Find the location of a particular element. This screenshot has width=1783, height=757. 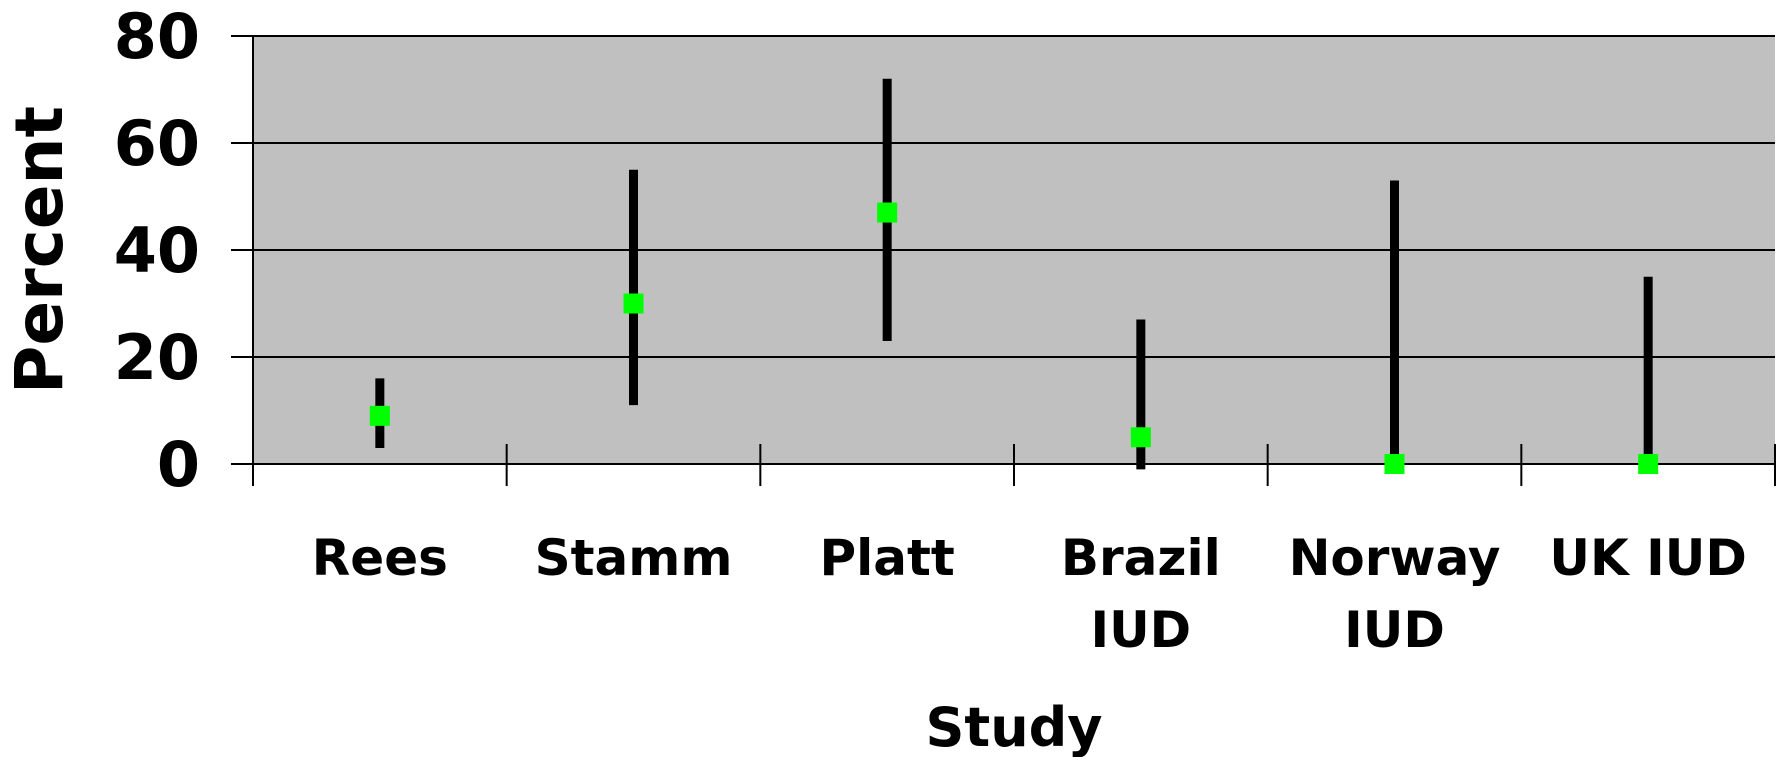

y-tick-label: 20 is located at coordinates (157, 357).